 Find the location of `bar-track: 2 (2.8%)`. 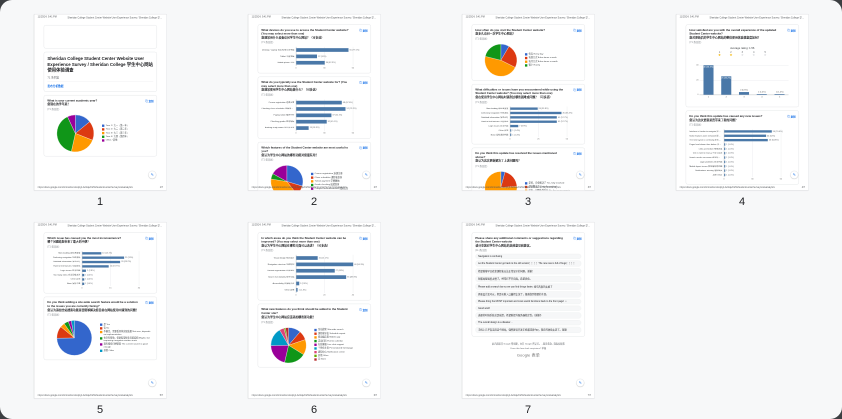

bar-track: 2 (2.8%) is located at coordinates (110, 270).